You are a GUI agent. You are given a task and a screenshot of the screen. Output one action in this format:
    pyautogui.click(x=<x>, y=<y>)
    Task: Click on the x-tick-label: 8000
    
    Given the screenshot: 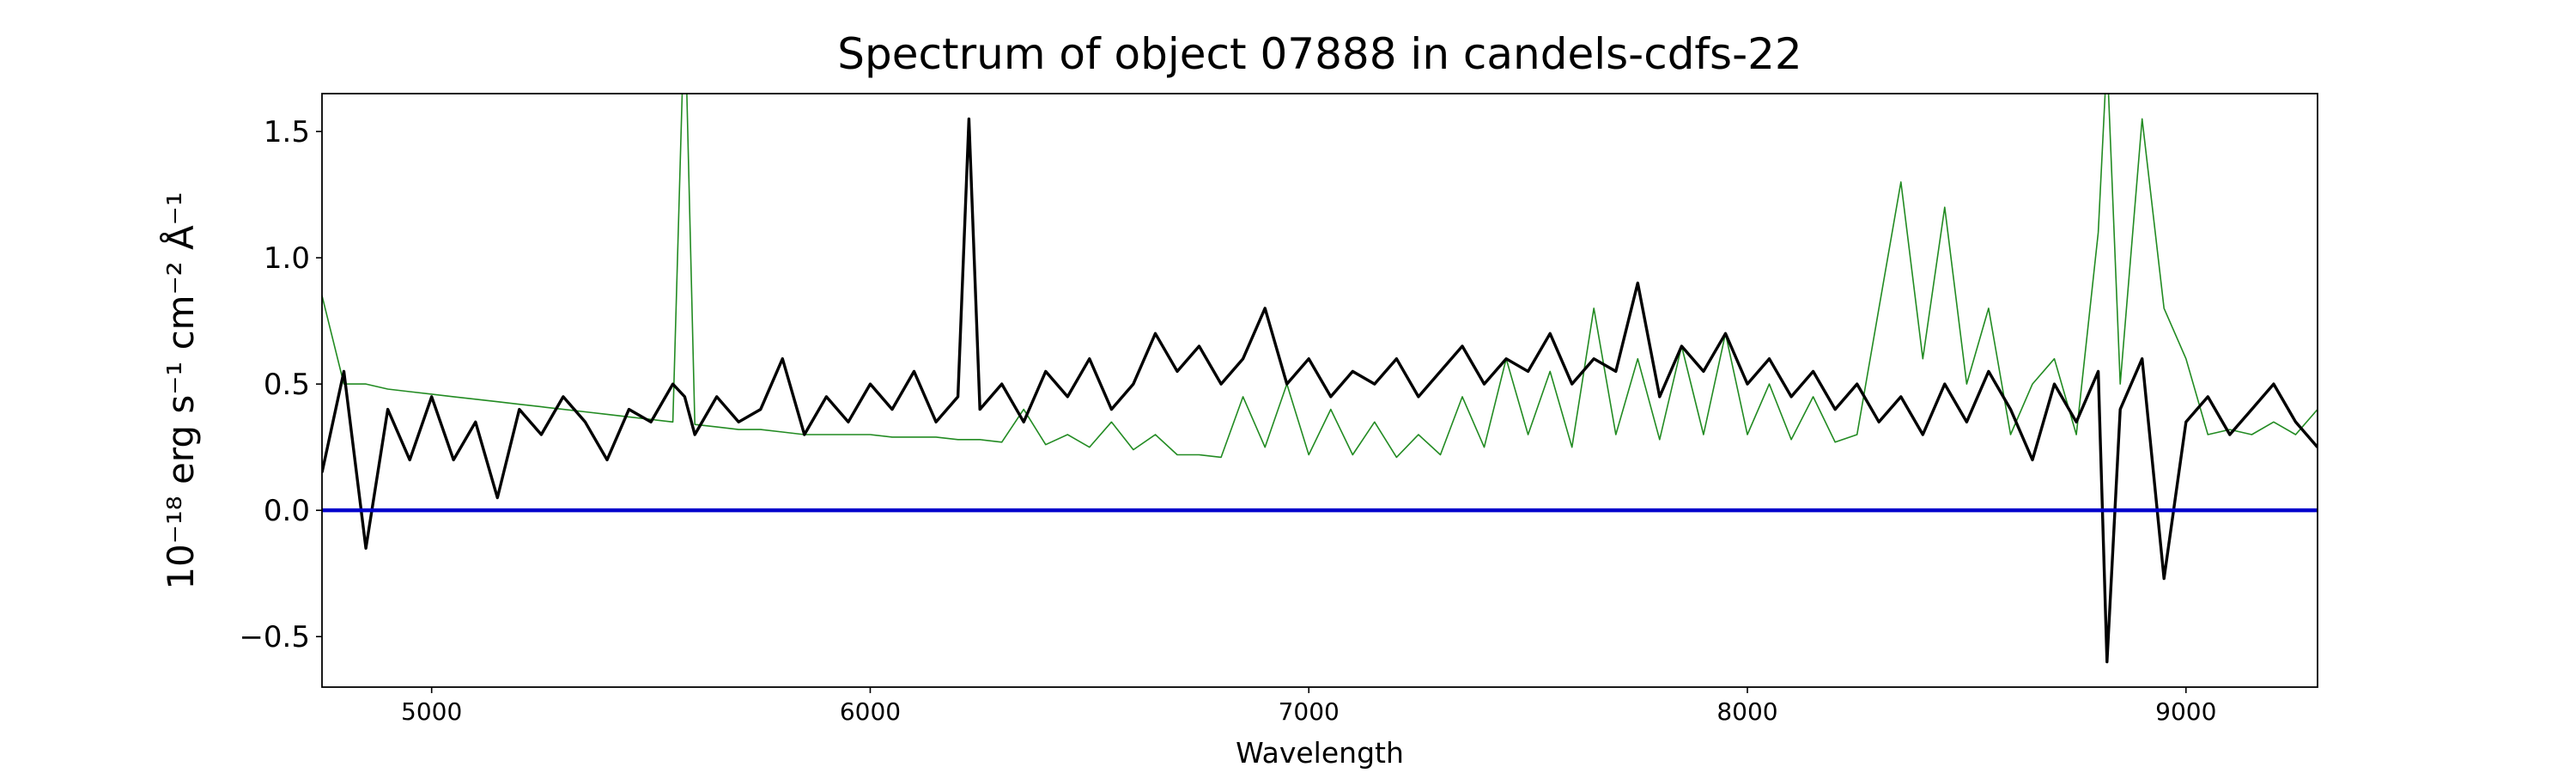 What is the action you would take?
    pyautogui.click(x=1747, y=711)
    